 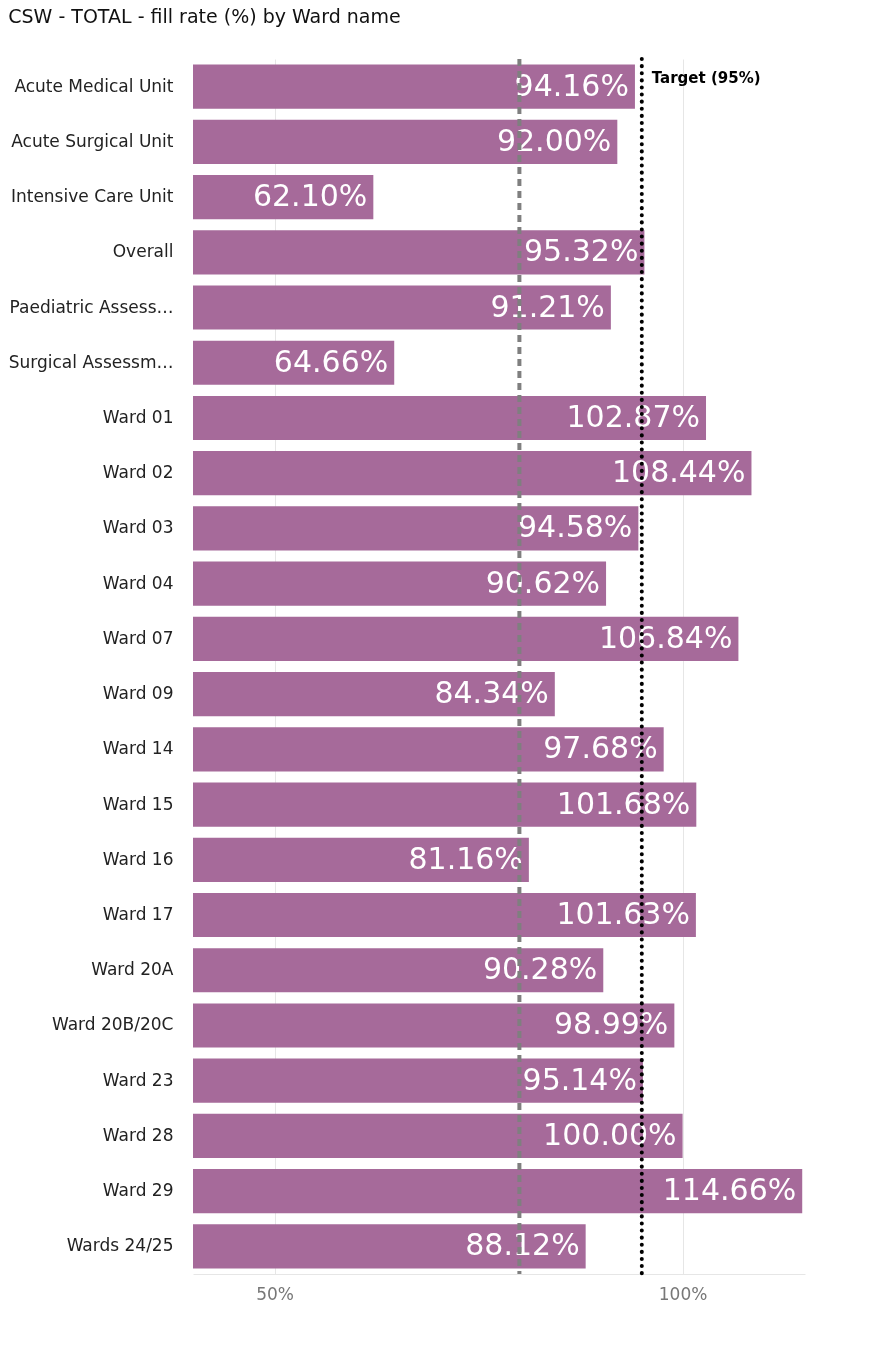 What do you see at coordinates (465, 858) in the screenshot?
I see `data-label: 81.16%` at bounding box center [465, 858].